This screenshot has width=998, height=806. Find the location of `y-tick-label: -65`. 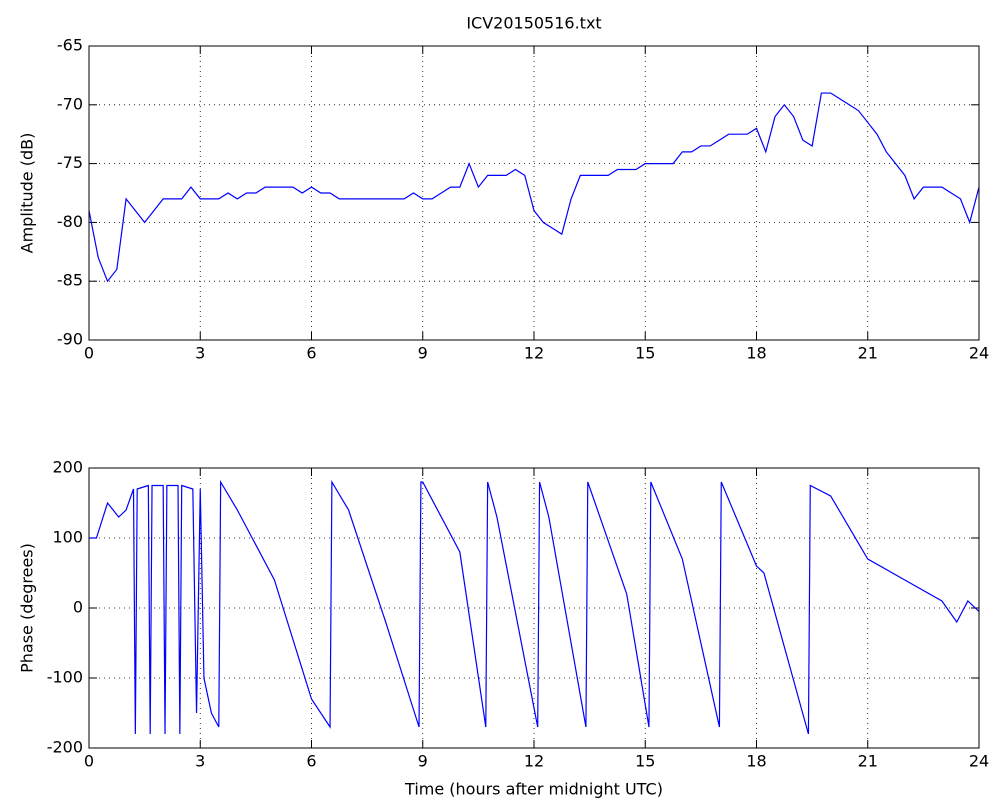

y-tick-label: -65 is located at coordinates (70, 45).